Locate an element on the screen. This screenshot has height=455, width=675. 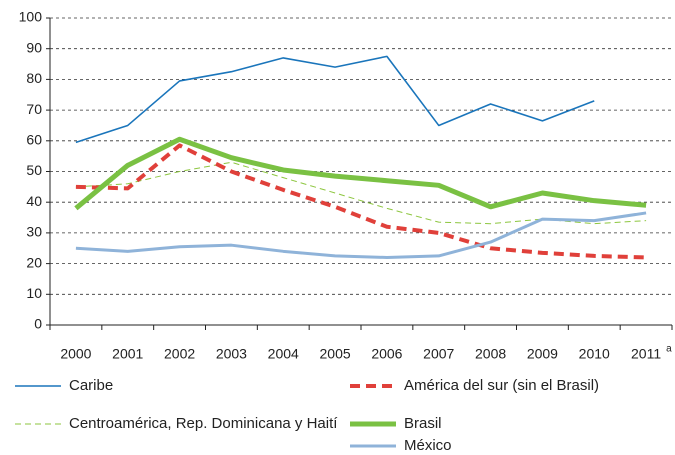
y-tick-label: 0 is located at coordinates (38, 324).